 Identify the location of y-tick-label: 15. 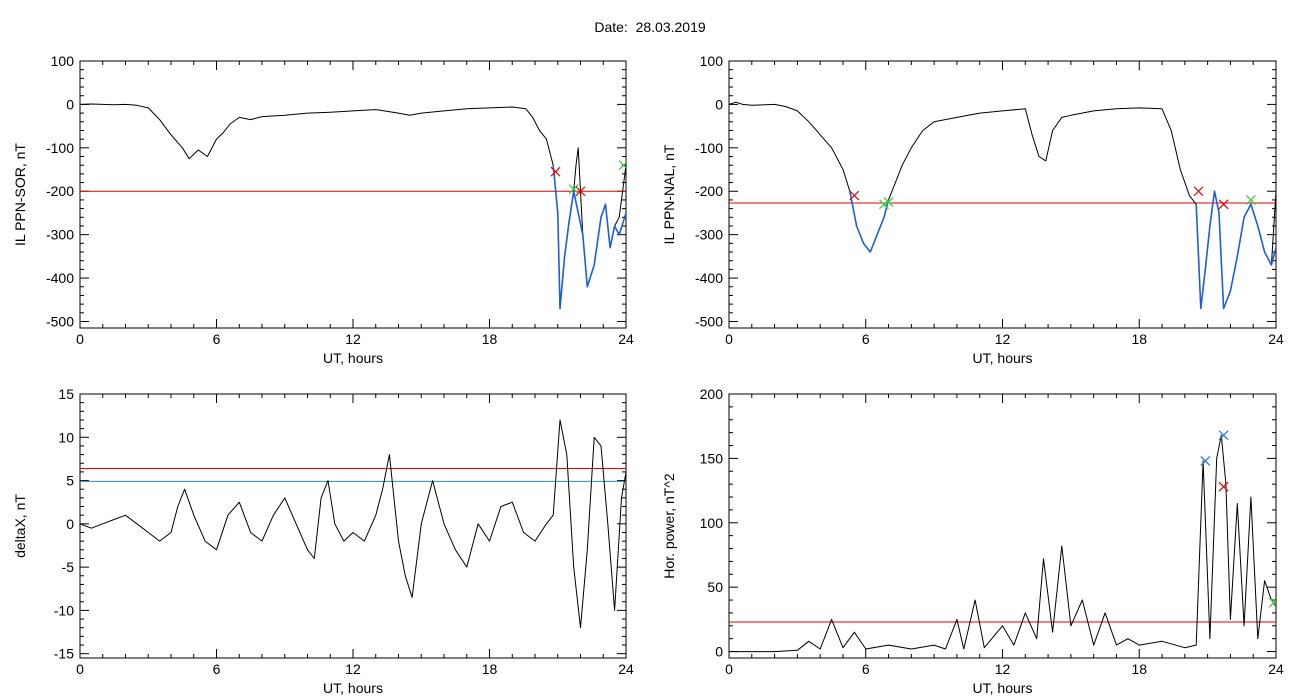
(66, 394).